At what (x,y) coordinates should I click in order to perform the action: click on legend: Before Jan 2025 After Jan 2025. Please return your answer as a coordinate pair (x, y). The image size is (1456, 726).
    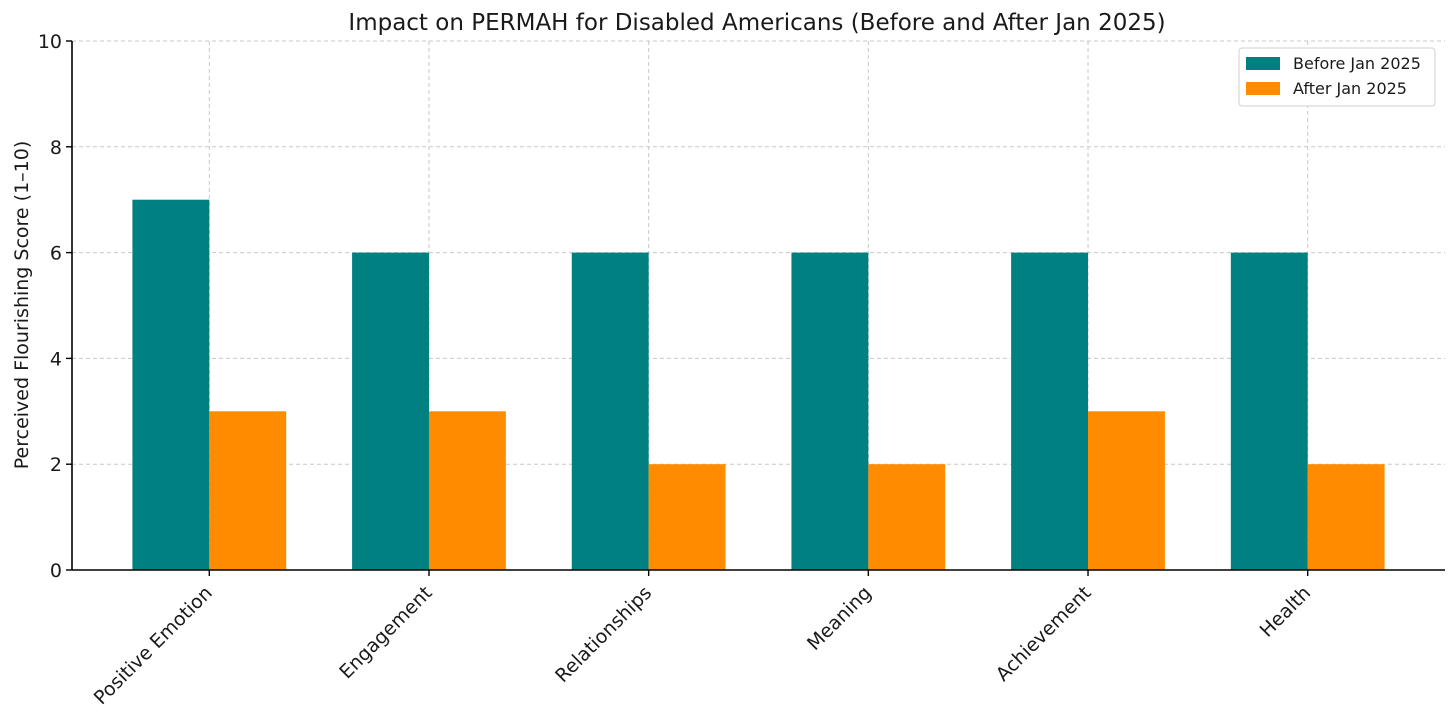
    Looking at the image, I should click on (1337, 77).